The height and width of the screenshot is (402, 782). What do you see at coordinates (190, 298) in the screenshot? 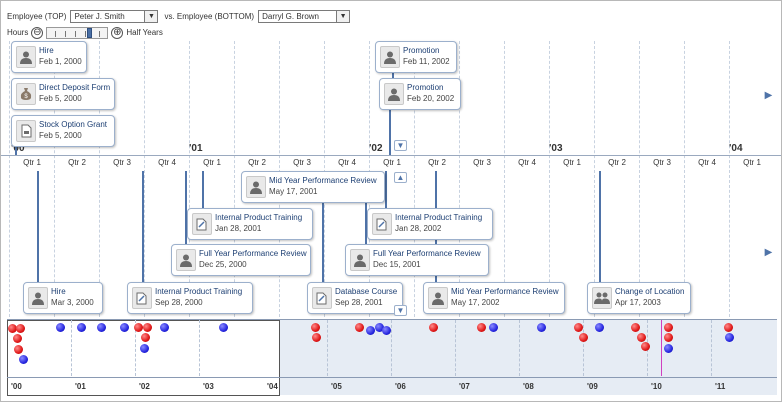
I see `bottom-event-card: Internal Product Training Sep 28, 2000` at bounding box center [190, 298].